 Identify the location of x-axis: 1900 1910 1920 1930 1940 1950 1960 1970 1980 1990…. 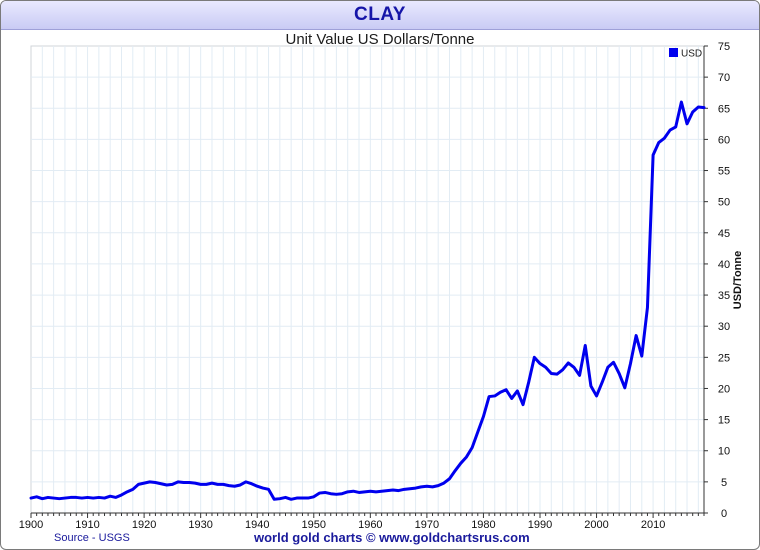
(362, 521).